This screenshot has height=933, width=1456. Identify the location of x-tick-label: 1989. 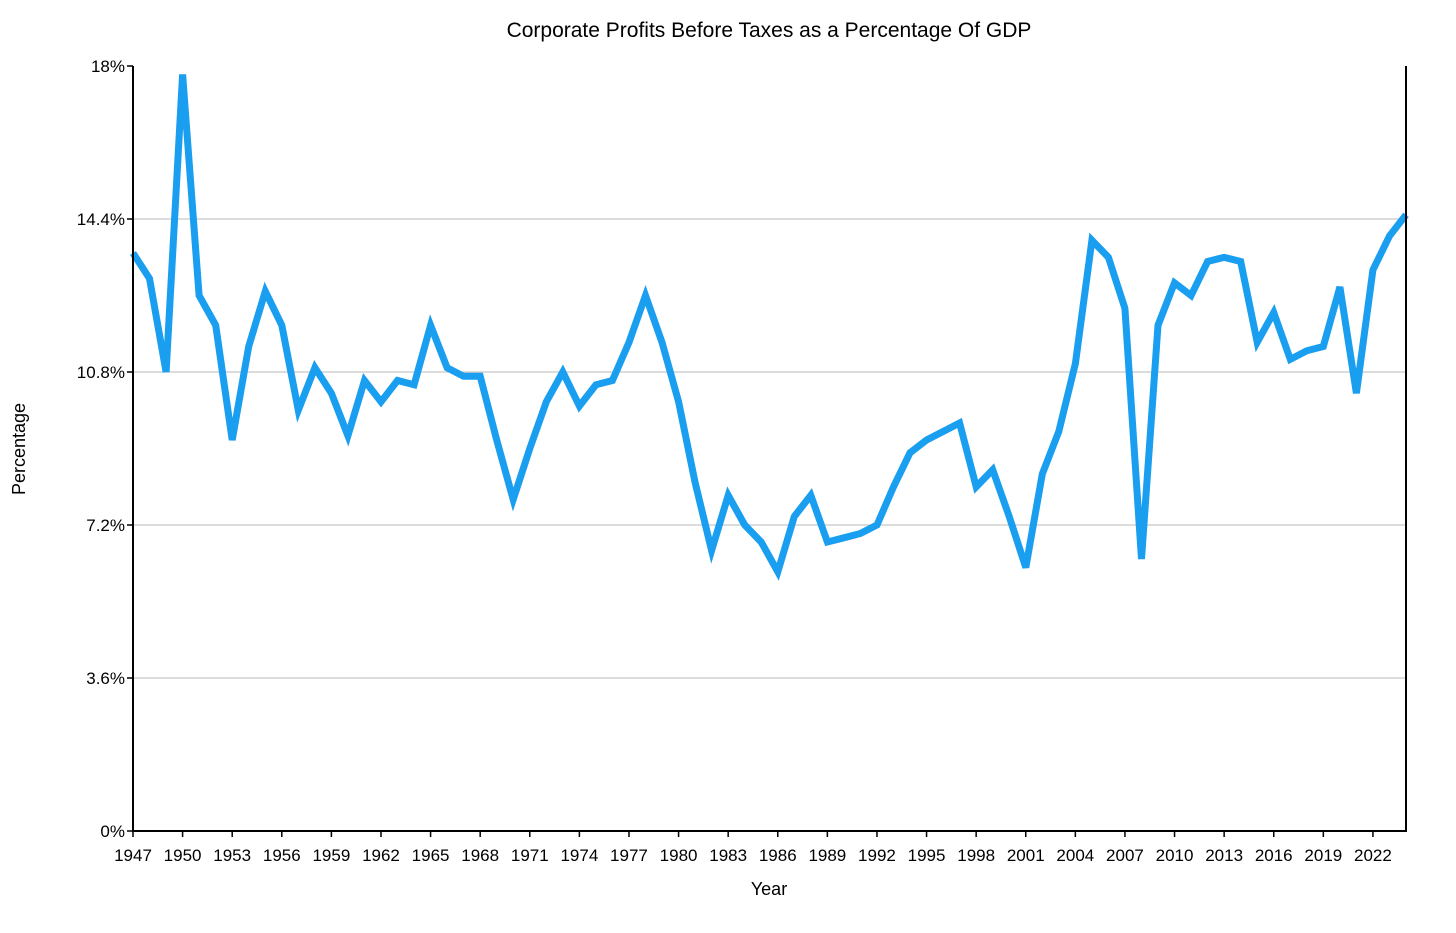
(827, 855).